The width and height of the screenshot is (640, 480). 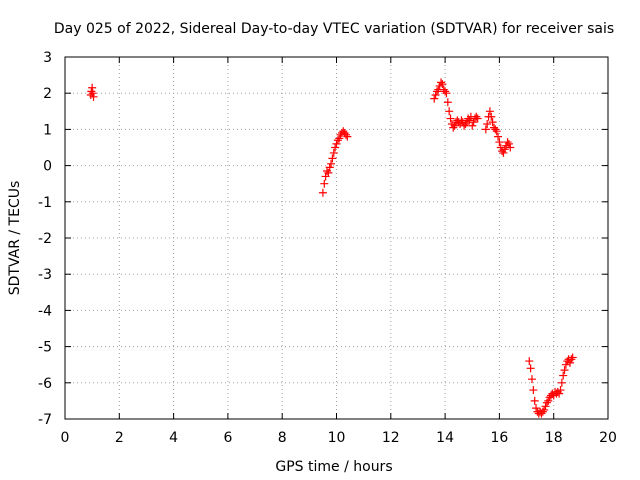 I want to click on x-tick-label: 14, so click(x=445, y=438).